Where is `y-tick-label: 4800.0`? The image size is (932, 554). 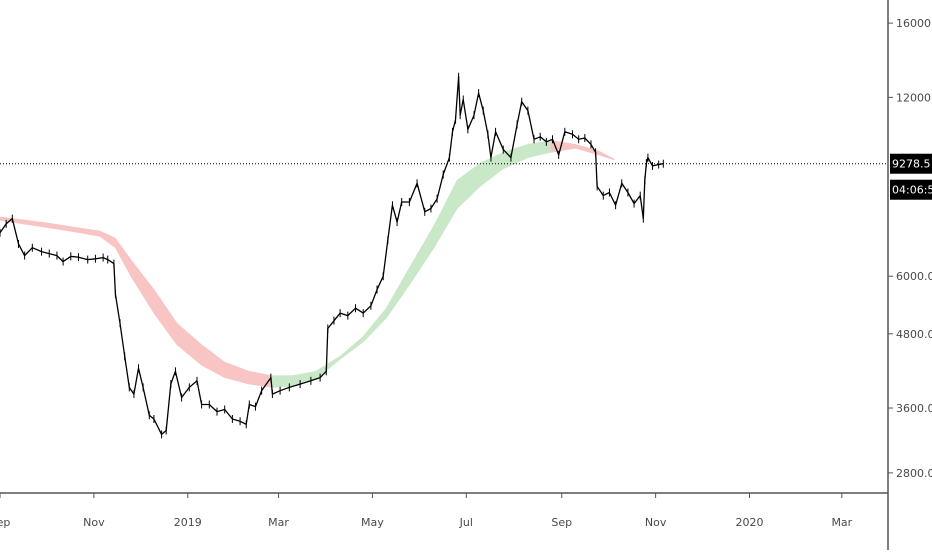
y-tick-label: 4800.0 is located at coordinates (914, 334).